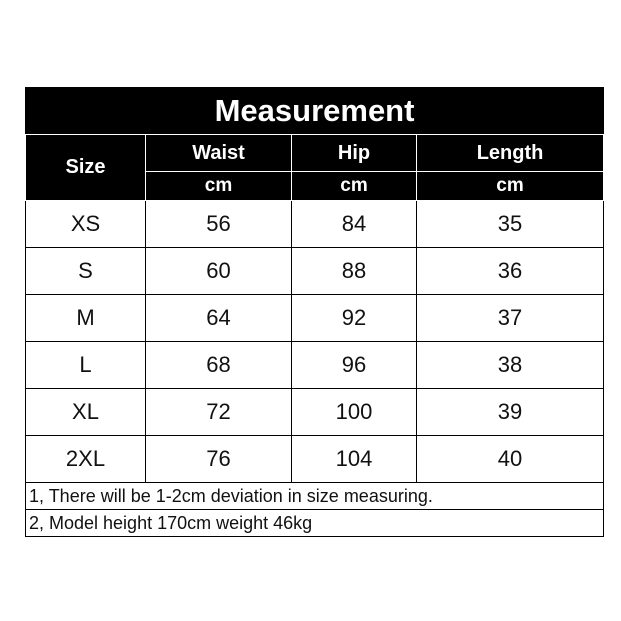 The width and height of the screenshot is (621, 621). I want to click on cell-size: L, so click(85, 365).